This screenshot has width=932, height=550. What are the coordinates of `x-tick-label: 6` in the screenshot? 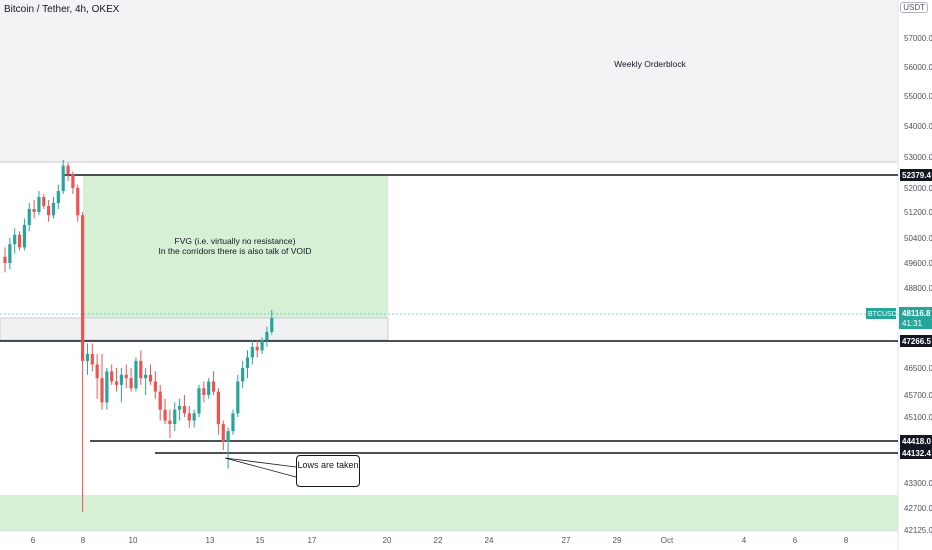 It's located at (795, 540).